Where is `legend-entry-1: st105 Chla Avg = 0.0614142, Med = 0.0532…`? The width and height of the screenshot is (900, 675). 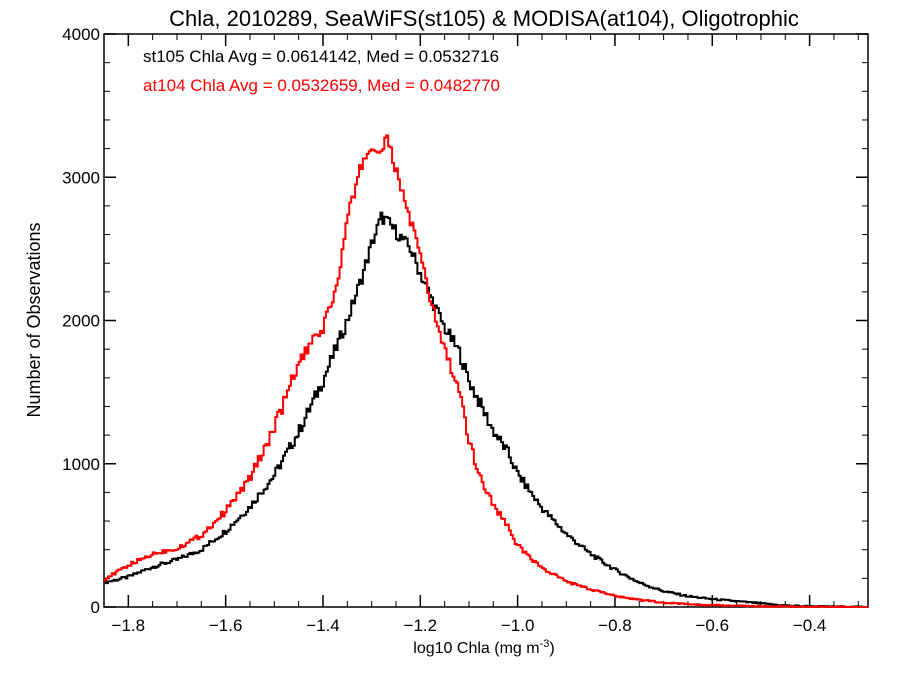
legend-entry-1: st105 Chla Avg = 0.0614142, Med = 0.0532… is located at coordinates (321, 56).